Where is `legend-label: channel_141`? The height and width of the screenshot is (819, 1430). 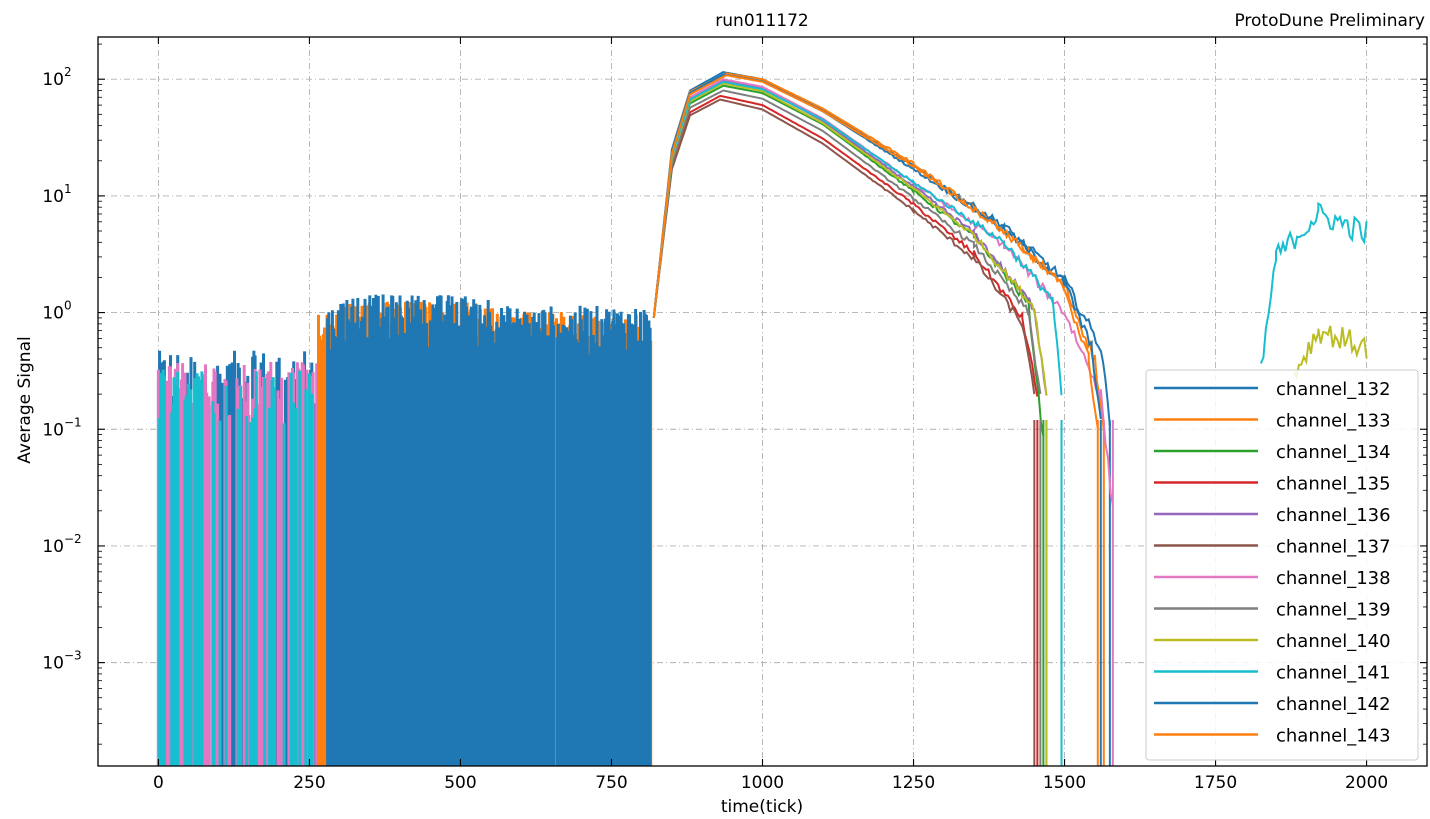
legend-label: channel_141 is located at coordinates (1333, 673).